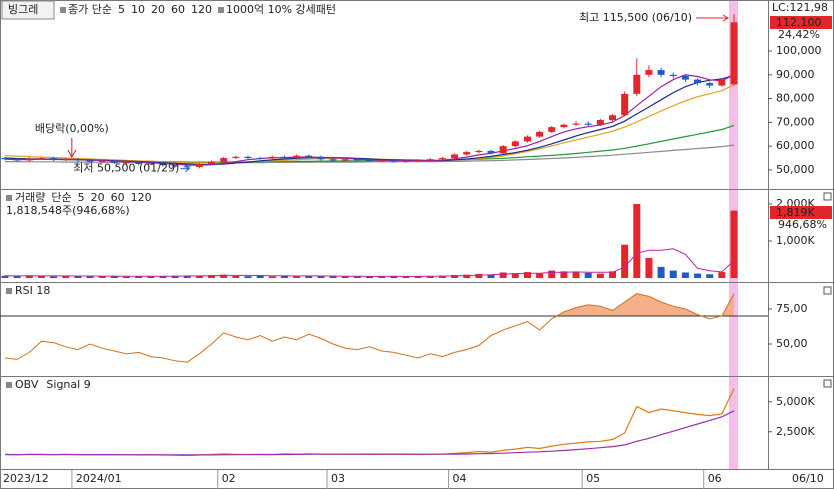 The image size is (834, 489). I want to click on stock-name: 빙그레, so click(23, 9).